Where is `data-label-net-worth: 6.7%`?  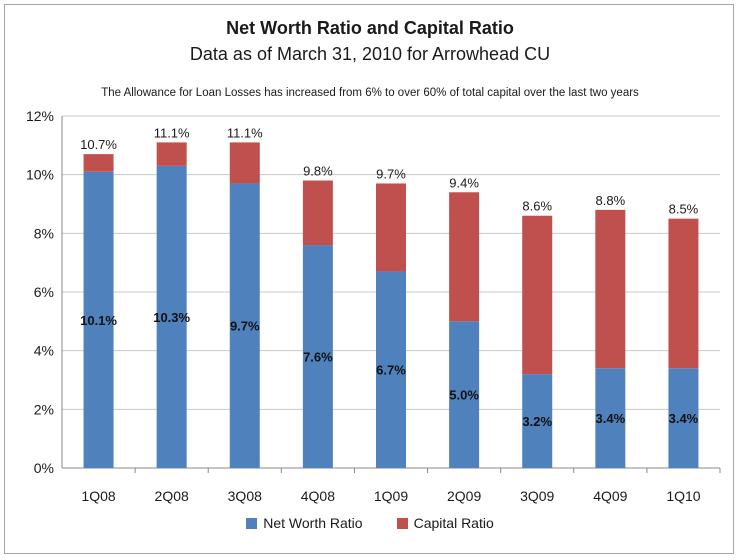
data-label-net-worth: 6.7% is located at coordinates (391, 370).